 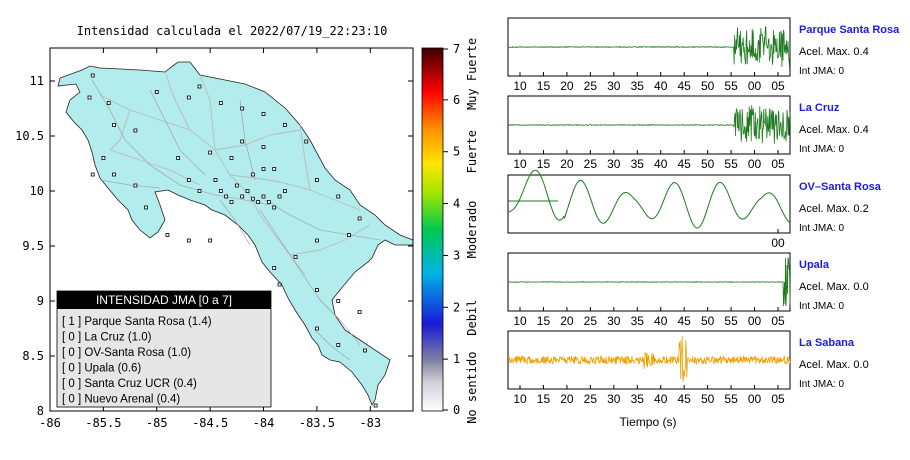 What do you see at coordinates (37, 81) in the screenshot?
I see `map-ytick-label: 11` at bounding box center [37, 81].